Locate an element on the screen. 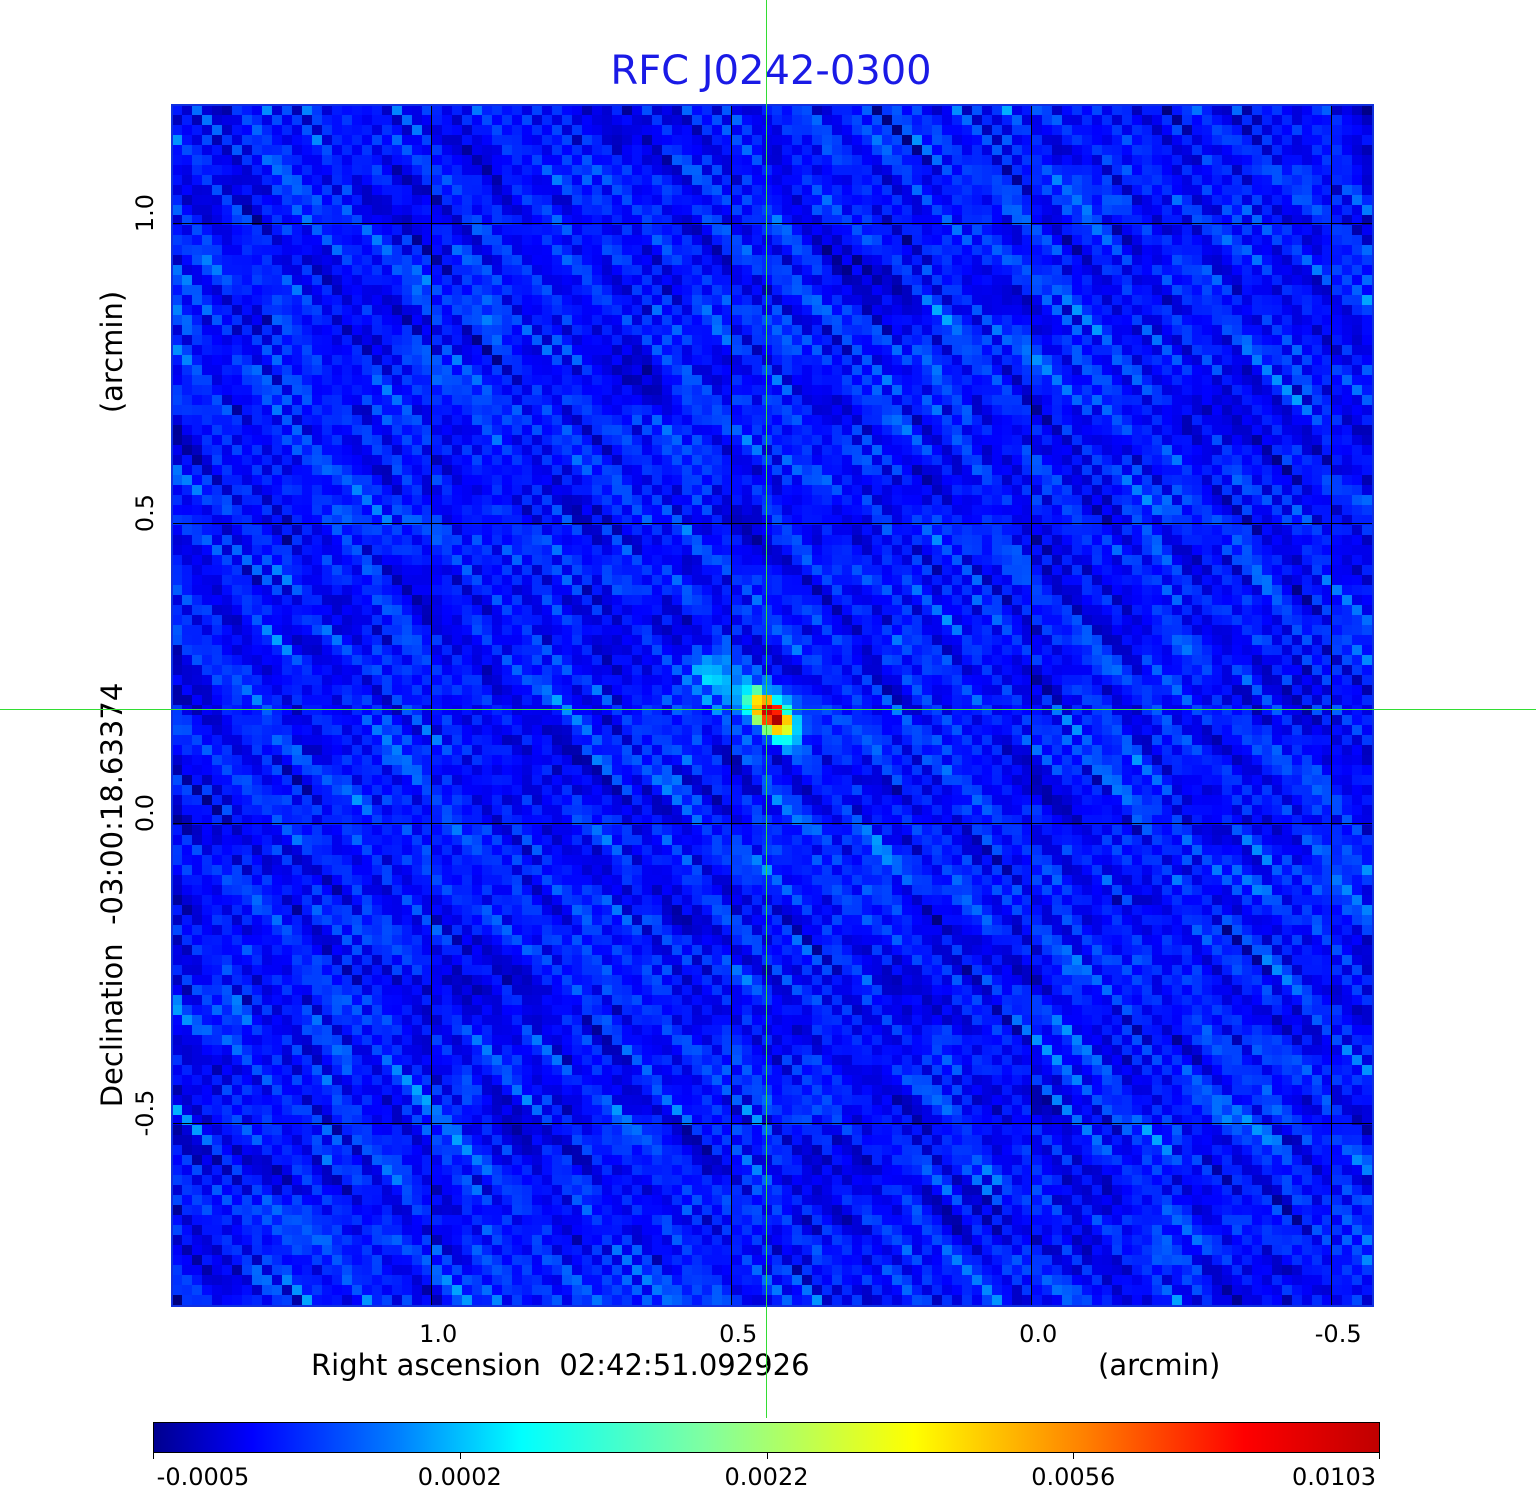  colorbar-tick-label: 0.0002 is located at coordinates (459, 1477).